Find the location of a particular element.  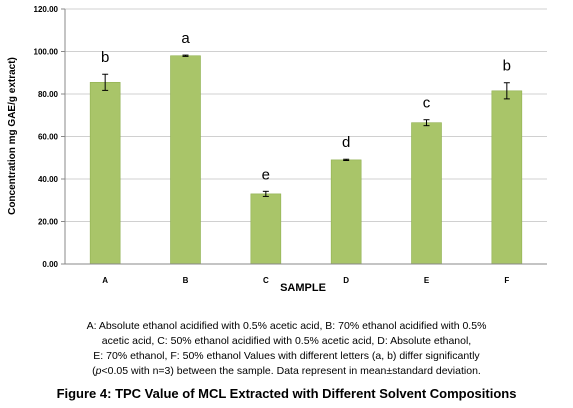

significance-label: a is located at coordinates (185, 38).